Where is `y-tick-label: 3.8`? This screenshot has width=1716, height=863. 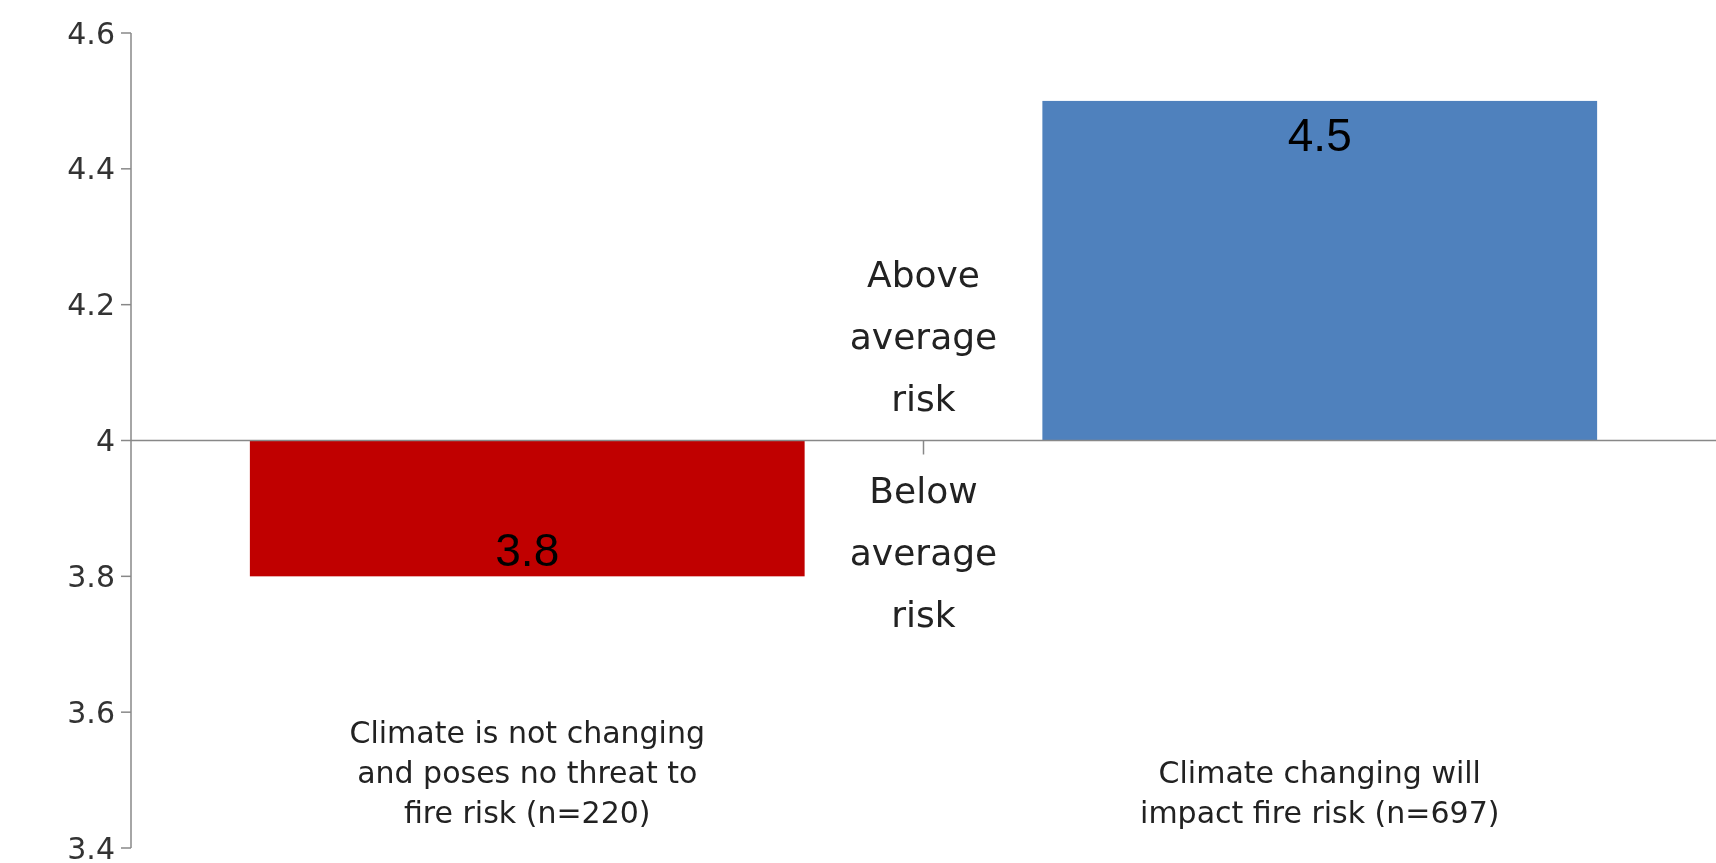
y-tick-label: 3.8 is located at coordinates (91, 576).